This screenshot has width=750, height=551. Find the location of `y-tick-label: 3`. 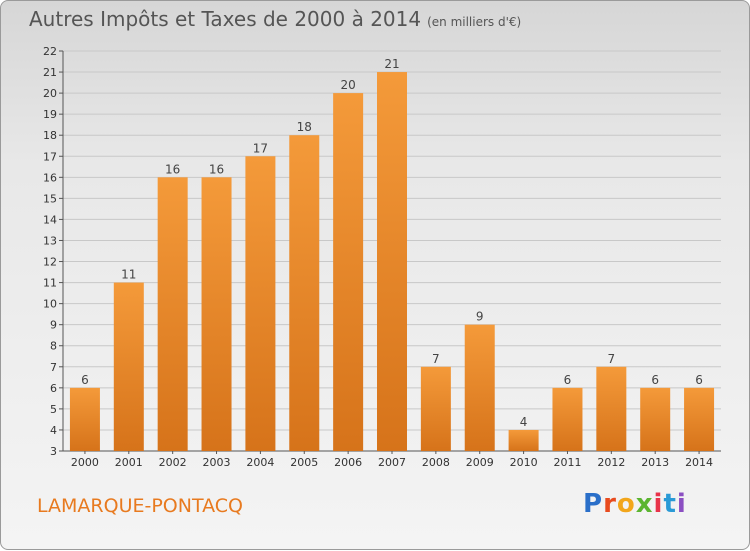

y-tick-label: 3 is located at coordinates (53, 451).